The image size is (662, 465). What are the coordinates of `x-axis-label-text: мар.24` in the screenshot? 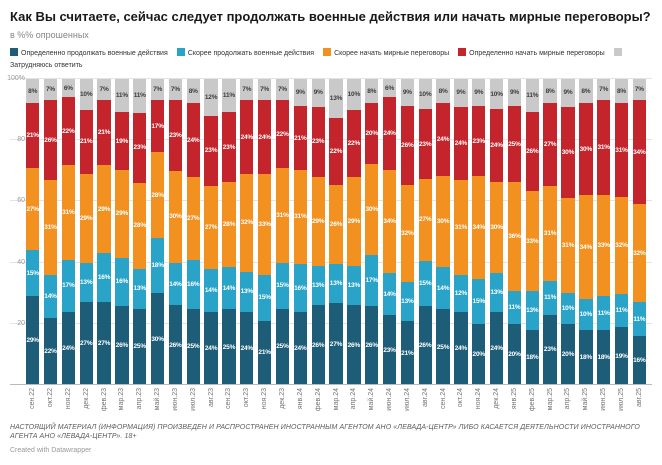 It's located at (336, 399).